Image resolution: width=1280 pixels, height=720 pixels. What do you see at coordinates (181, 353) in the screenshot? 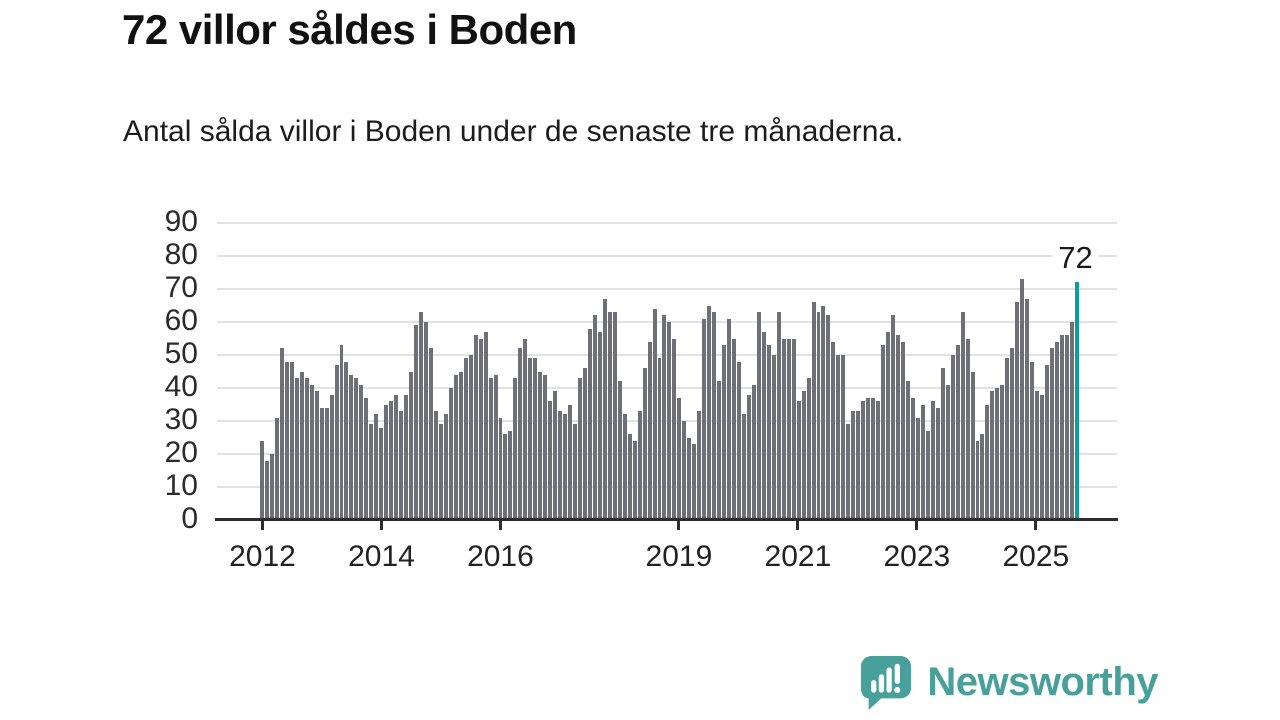
I see `y-tick-label-50: 50` at bounding box center [181, 353].